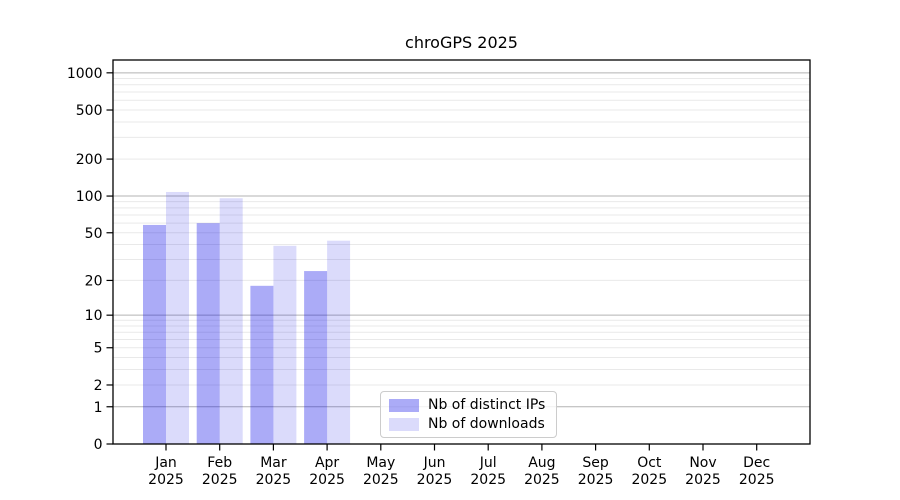 This screenshot has height=500, width=900. What do you see at coordinates (94, 316) in the screenshot?
I see `y-tick-label: 10` at bounding box center [94, 316].